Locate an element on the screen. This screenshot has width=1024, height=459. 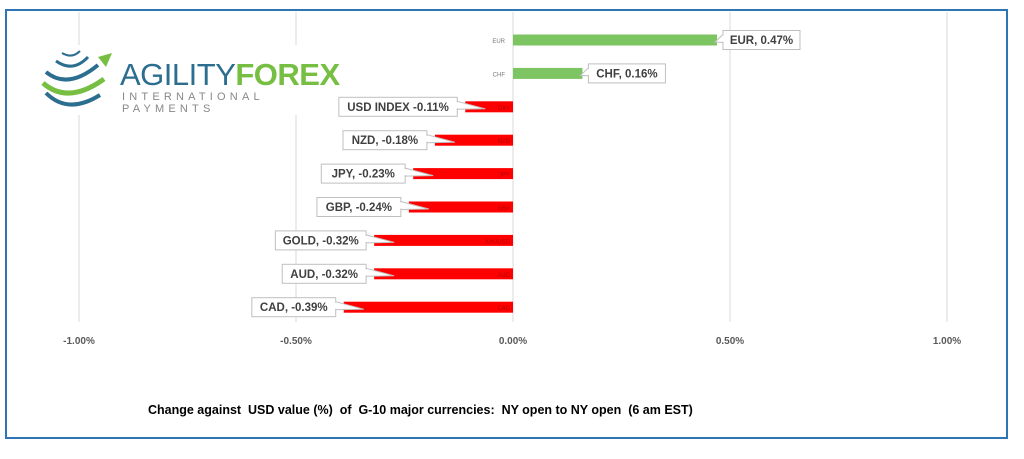
data-label: CHF, 0.16% is located at coordinates (626, 74).